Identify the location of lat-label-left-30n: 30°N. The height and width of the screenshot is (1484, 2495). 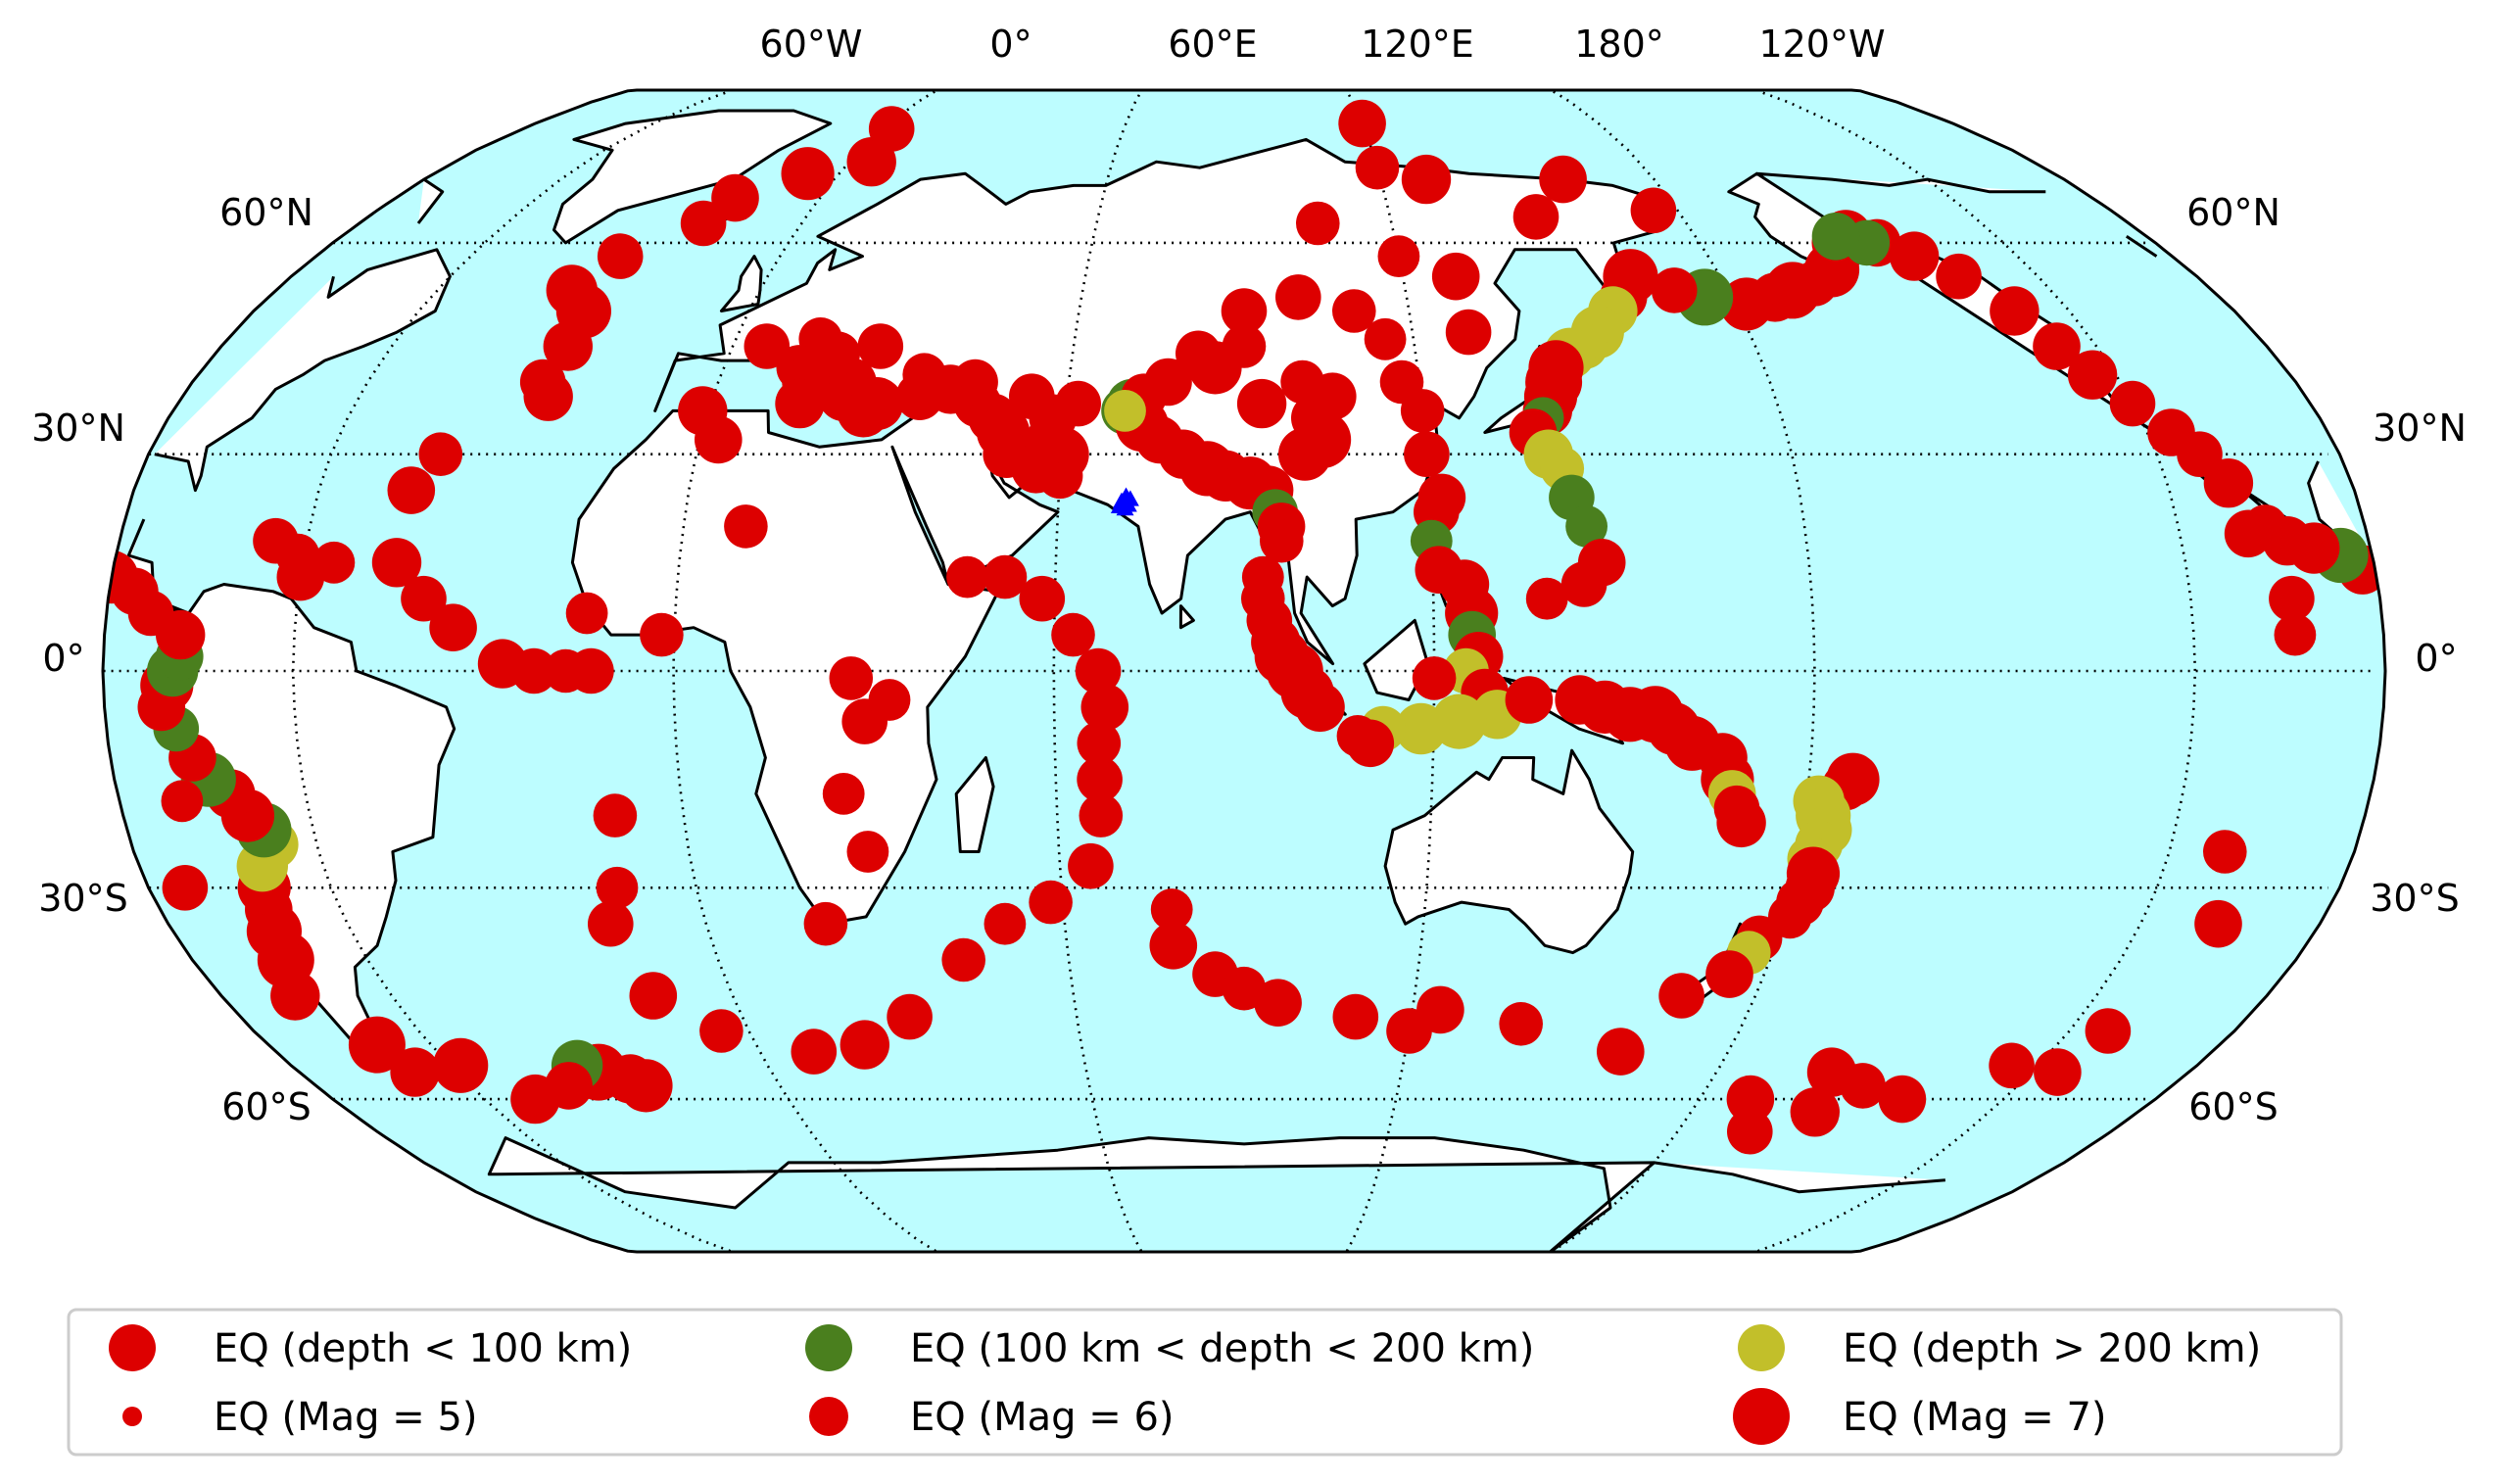
(78, 428).